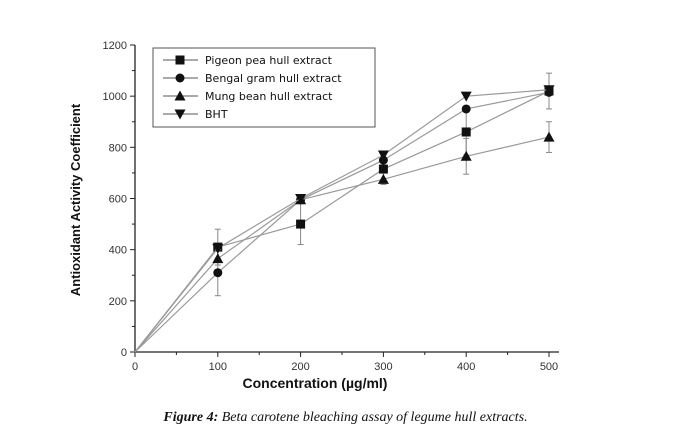 The height and width of the screenshot is (442, 691). I want to click on y-tick-label: 600, so click(118, 200).